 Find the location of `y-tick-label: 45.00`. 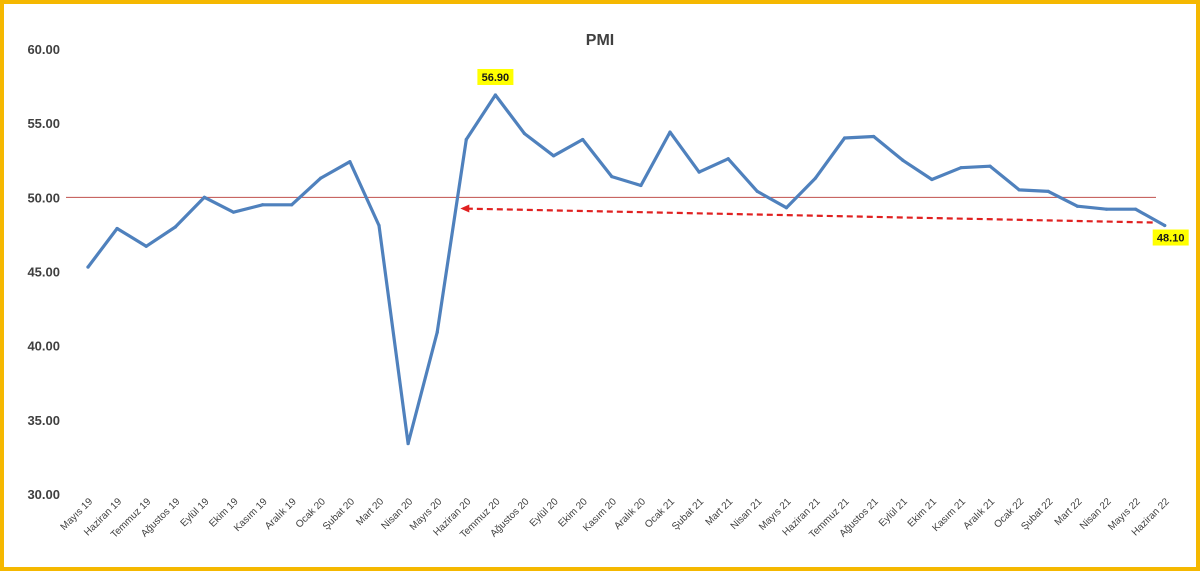

y-tick-label: 45.00 is located at coordinates (43, 272).